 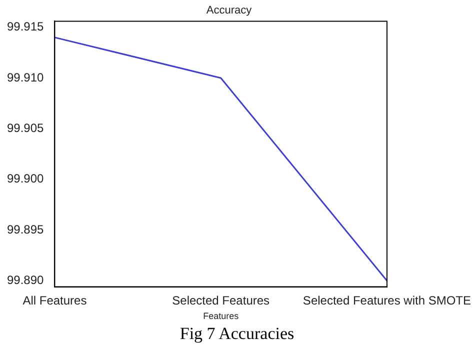 What do you see at coordinates (387, 300) in the screenshot?
I see `x-tick-label: Selected Features with SMOTE` at bounding box center [387, 300].